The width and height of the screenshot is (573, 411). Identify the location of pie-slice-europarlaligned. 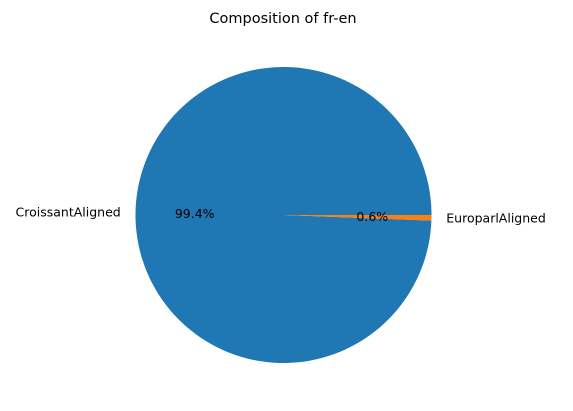
(357, 218).